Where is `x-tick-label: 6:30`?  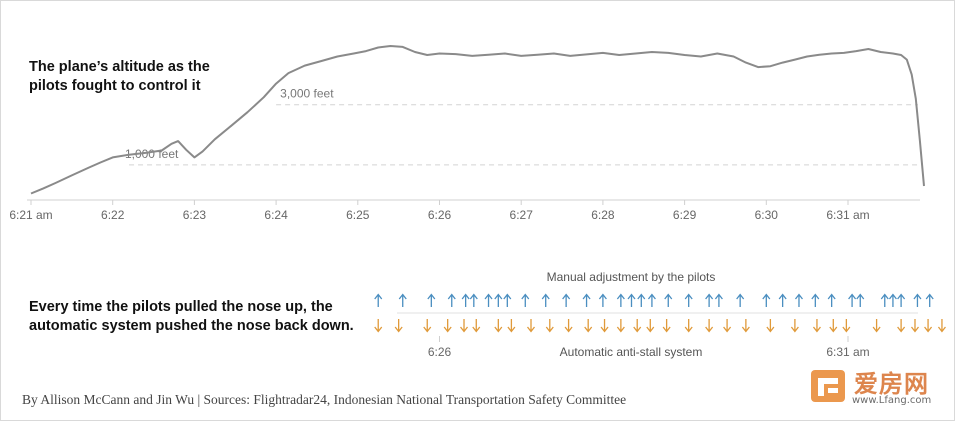 x-tick-label: 6:30 is located at coordinates (767, 215).